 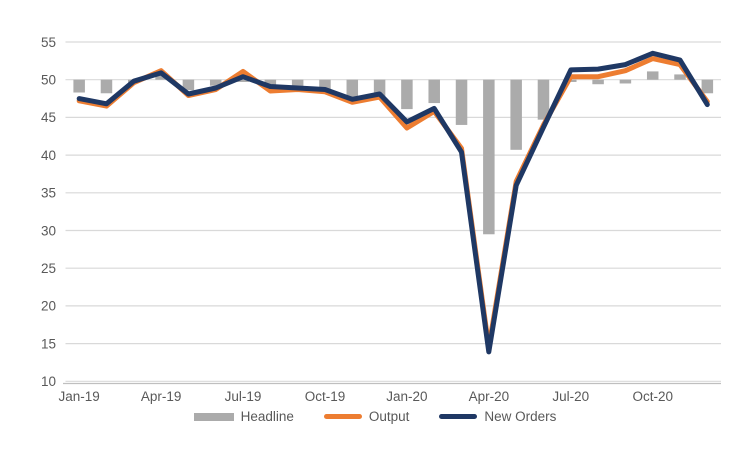 I want to click on chart-legend: Headline Output New Orders, so click(x=375, y=416).